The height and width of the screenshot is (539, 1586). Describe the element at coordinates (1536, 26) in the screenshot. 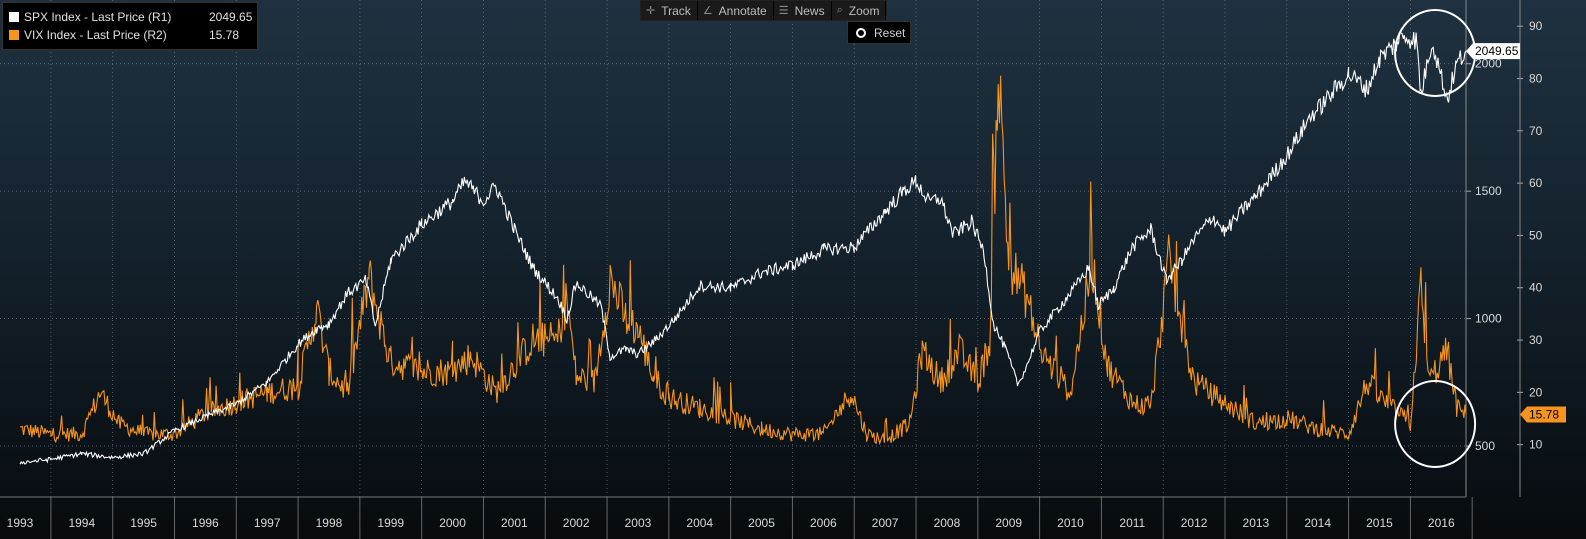

I see `vix-tick-label: 90` at that location.